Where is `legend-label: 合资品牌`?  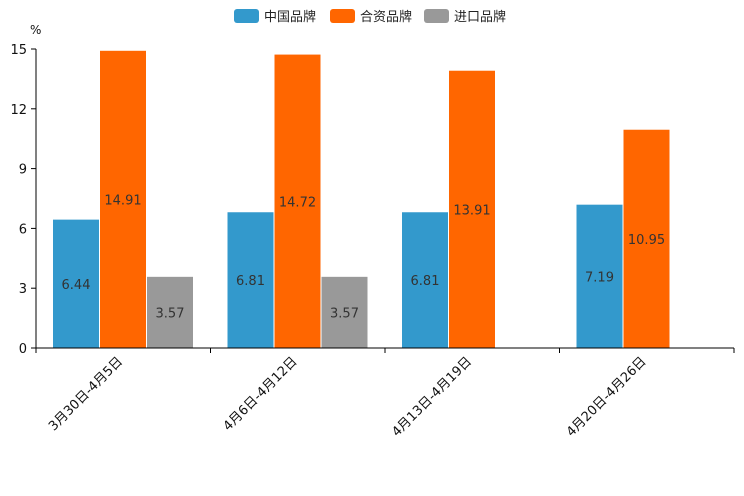 legend-label: 合资品牌 is located at coordinates (386, 17).